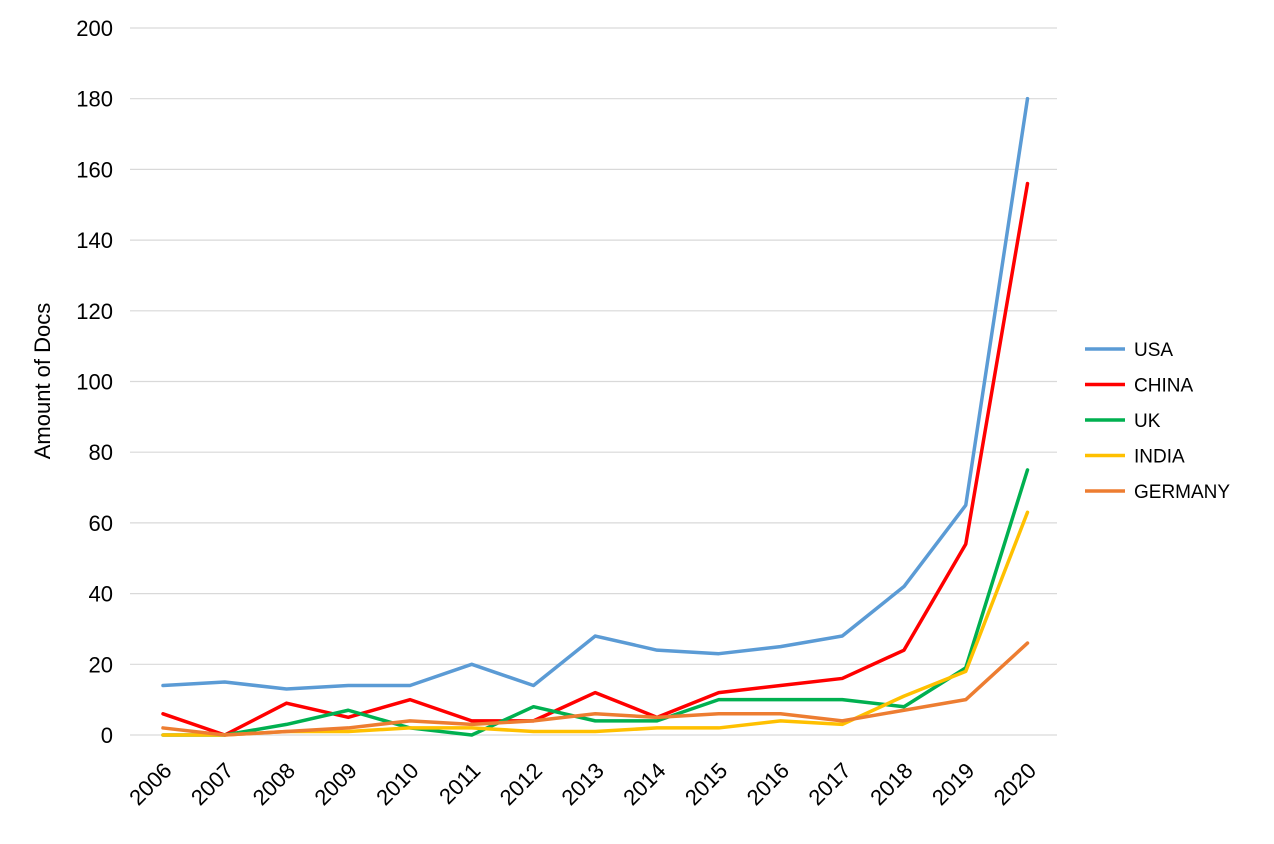 Image resolution: width=1274 pixels, height=844 pixels. I want to click on x-tick-label: 2019, so click(953, 784).